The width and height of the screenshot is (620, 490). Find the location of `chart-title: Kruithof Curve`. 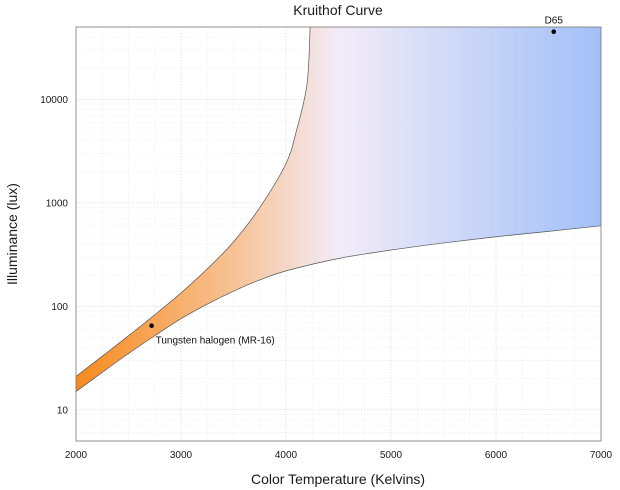

chart-title: Kruithof Curve is located at coordinates (338, 10).